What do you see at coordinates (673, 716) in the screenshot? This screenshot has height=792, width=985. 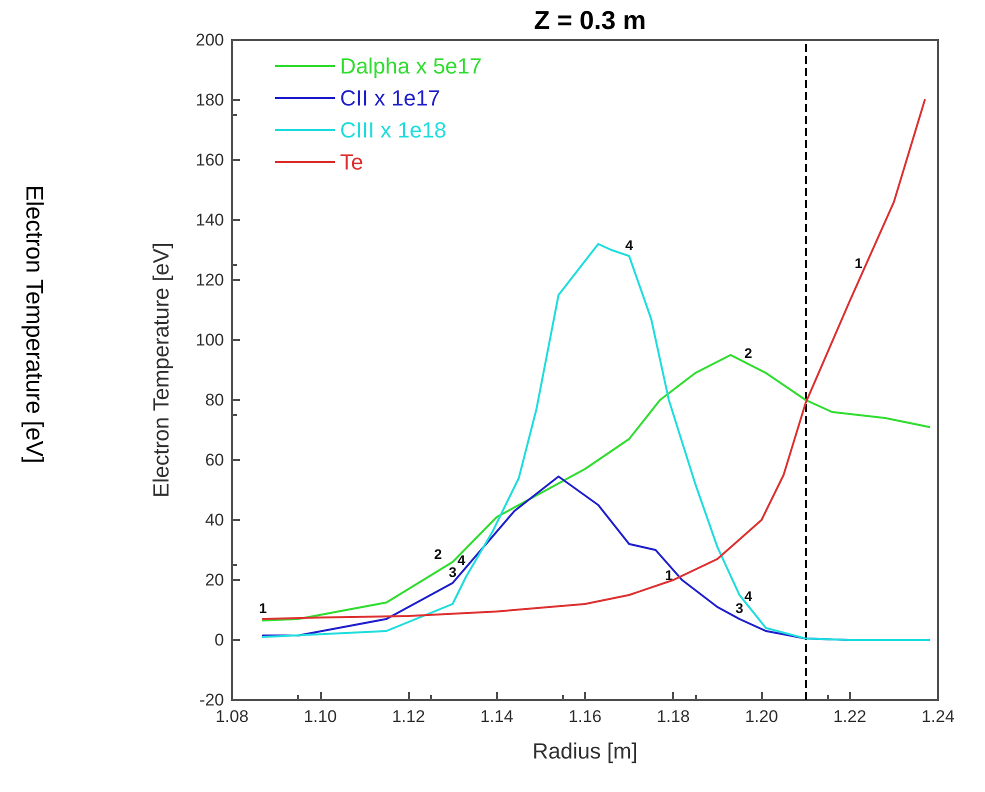 I see `x-tick-label: 1.18` at bounding box center [673, 716].